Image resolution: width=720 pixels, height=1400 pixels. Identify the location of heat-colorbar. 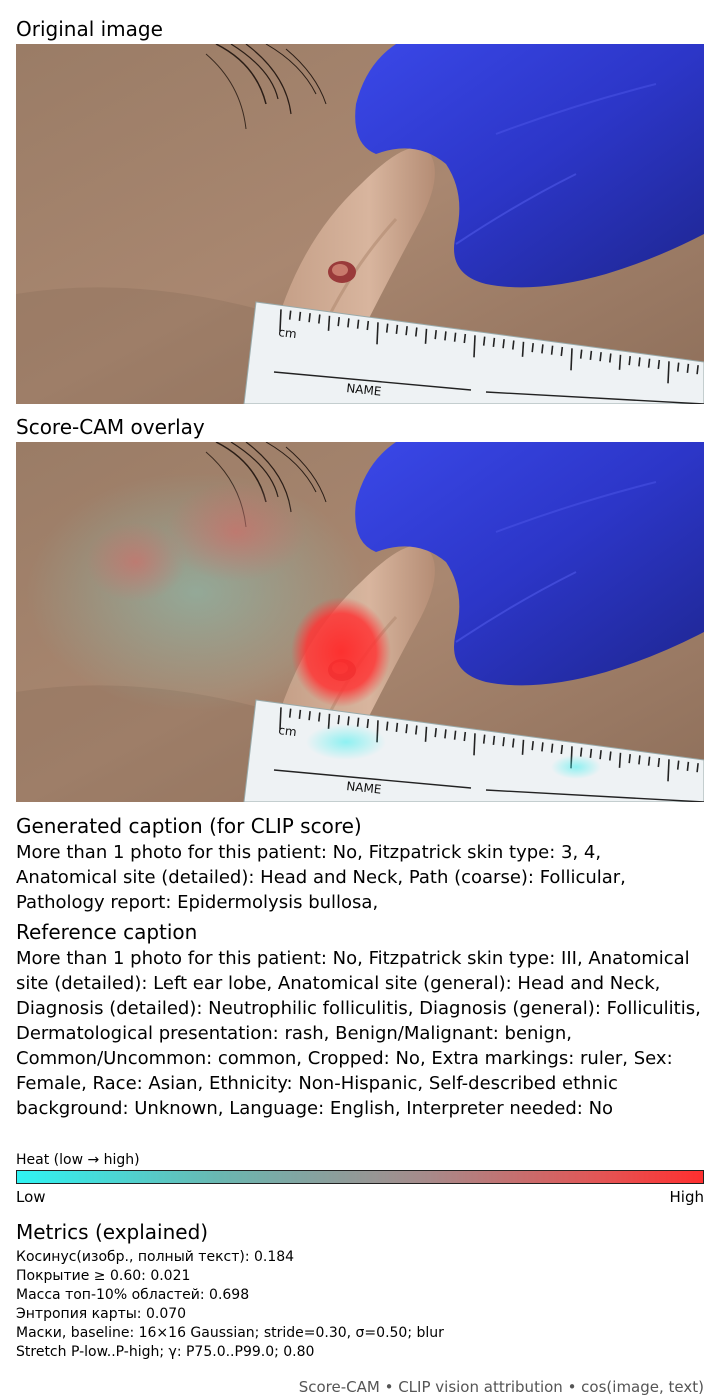
(360, 1177).